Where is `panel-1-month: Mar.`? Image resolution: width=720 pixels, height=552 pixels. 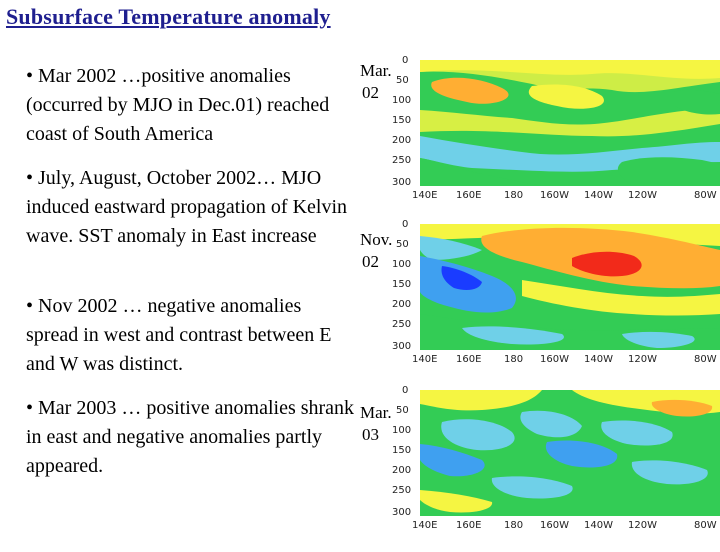 panel-1-month: Mar. is located at coordinates (376, 70).